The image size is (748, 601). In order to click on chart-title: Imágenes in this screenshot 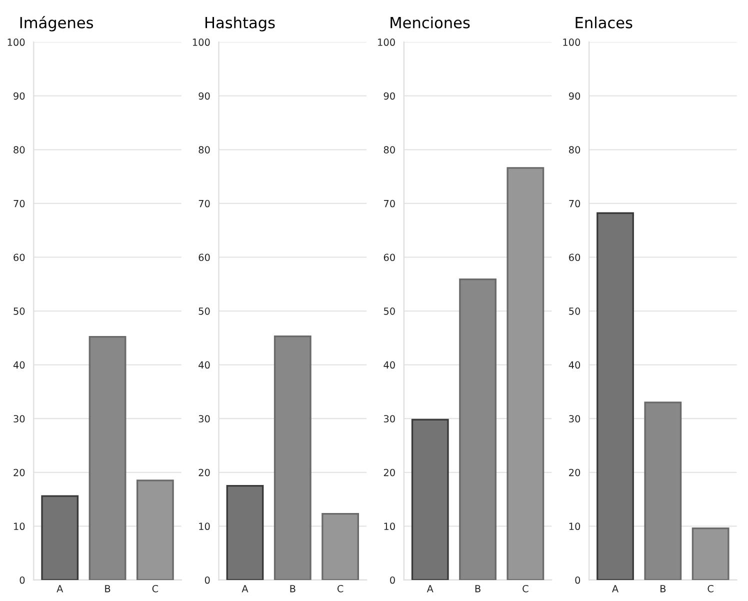, I will do `click(57, 24)`.